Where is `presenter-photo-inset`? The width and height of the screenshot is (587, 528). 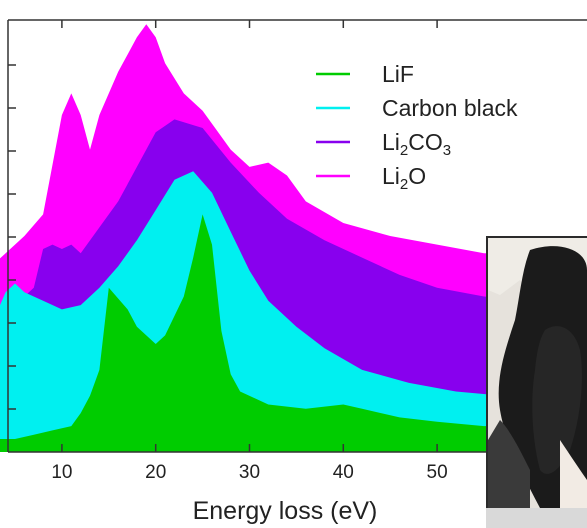
presenter-photo-inset is located at coordinates (536, 382).